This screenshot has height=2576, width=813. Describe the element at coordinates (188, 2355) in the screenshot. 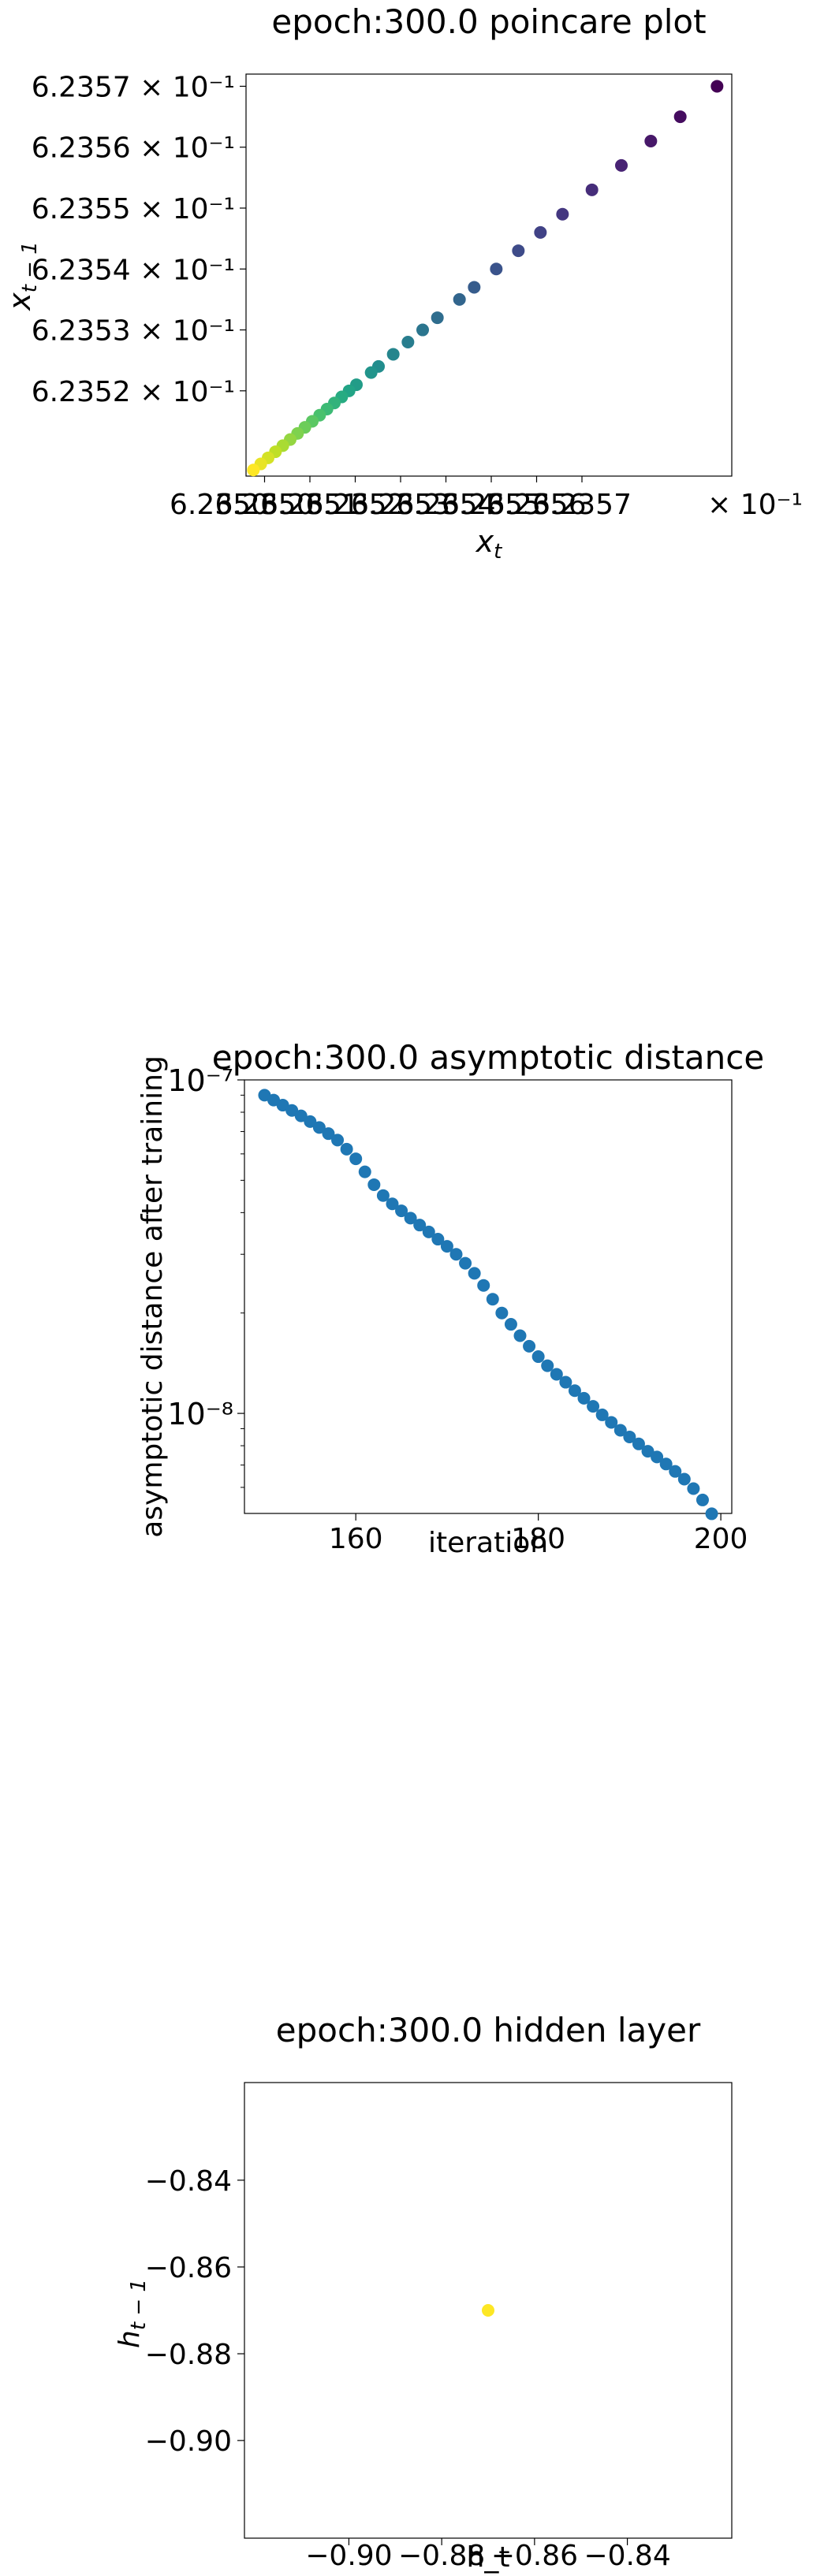

I see `y-tick-label: −0.88` at that location.